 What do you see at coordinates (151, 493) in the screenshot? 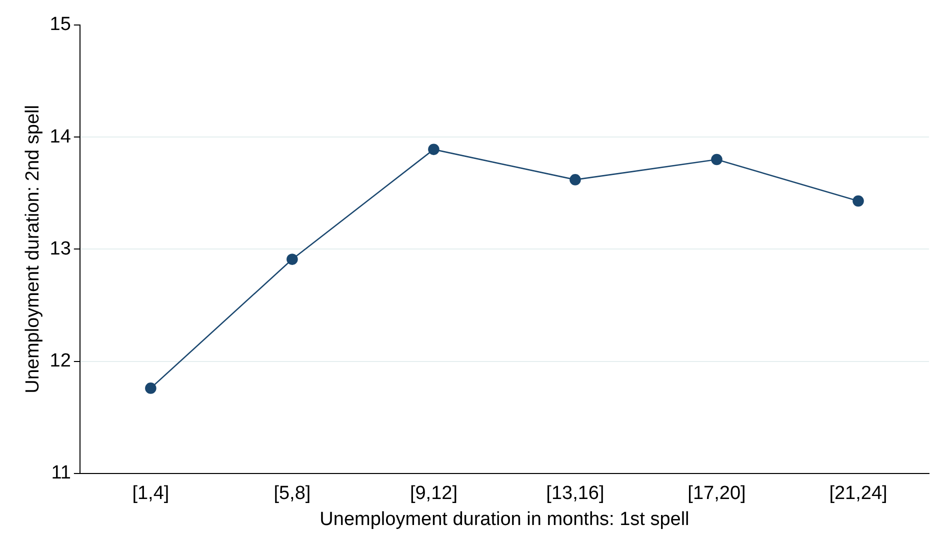
I see `x-tick-label: [1,4]` at bounding box center [151, 493].